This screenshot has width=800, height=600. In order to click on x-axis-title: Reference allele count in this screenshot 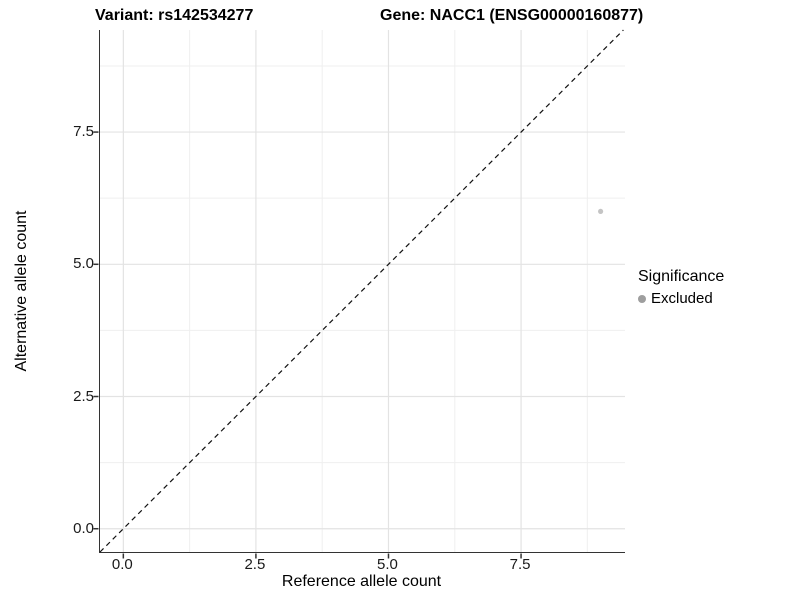, I will do `click(361, 581)`.